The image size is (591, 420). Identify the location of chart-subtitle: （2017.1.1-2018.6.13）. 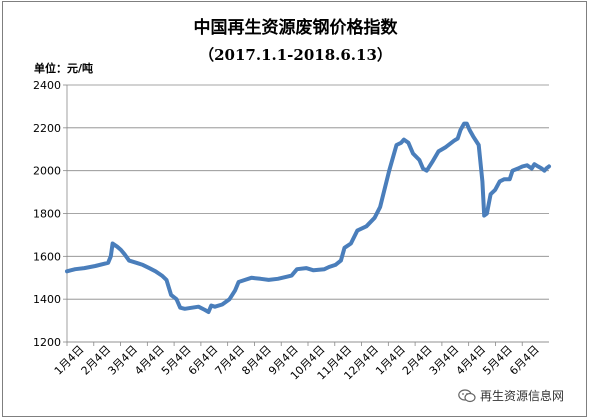
(295, 55).